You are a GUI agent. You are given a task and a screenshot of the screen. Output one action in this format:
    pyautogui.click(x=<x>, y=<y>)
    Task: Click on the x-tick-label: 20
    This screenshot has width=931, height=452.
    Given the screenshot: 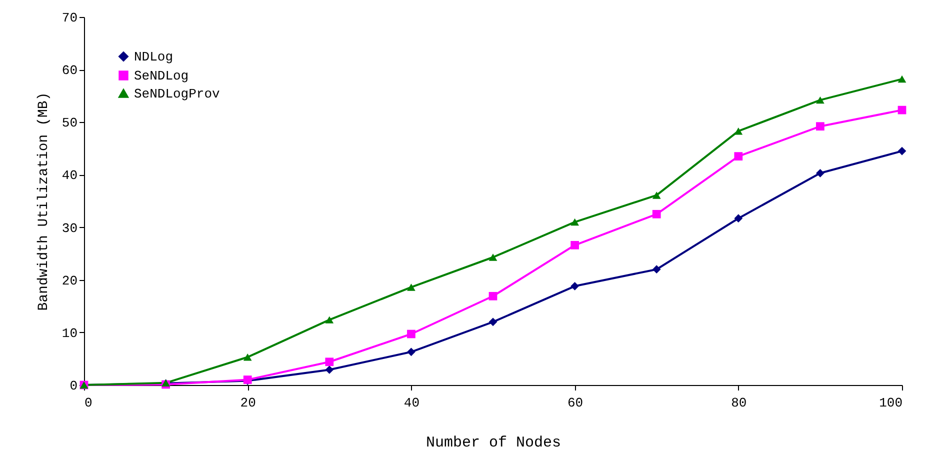 What is the action you would take?
    pyautogui.click(x=248, y=403)
    